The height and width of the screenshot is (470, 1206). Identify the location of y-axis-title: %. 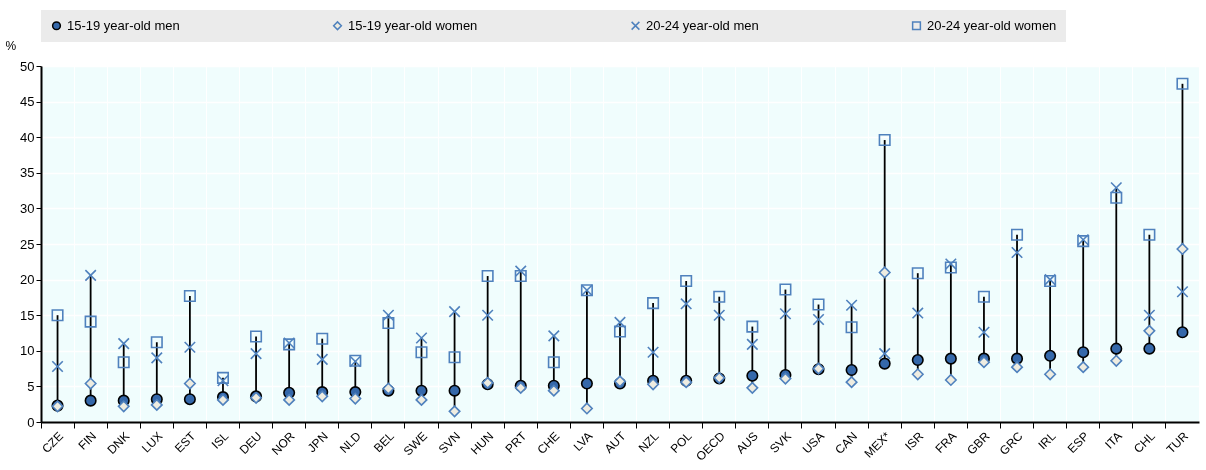
(11, 45).